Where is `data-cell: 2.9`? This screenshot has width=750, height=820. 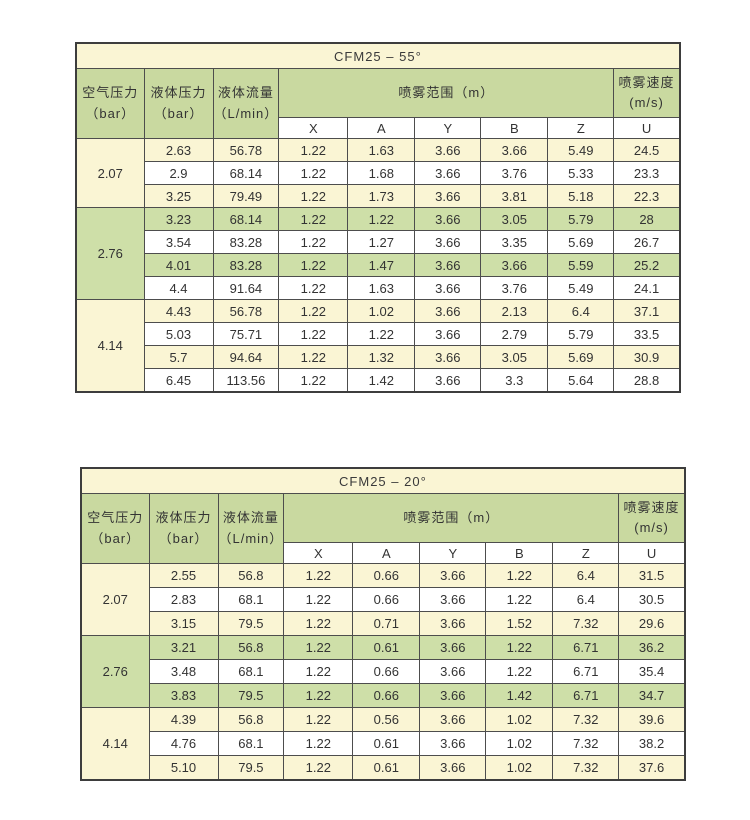
data-cell: 2.9 is located at coordinates (178, 173).